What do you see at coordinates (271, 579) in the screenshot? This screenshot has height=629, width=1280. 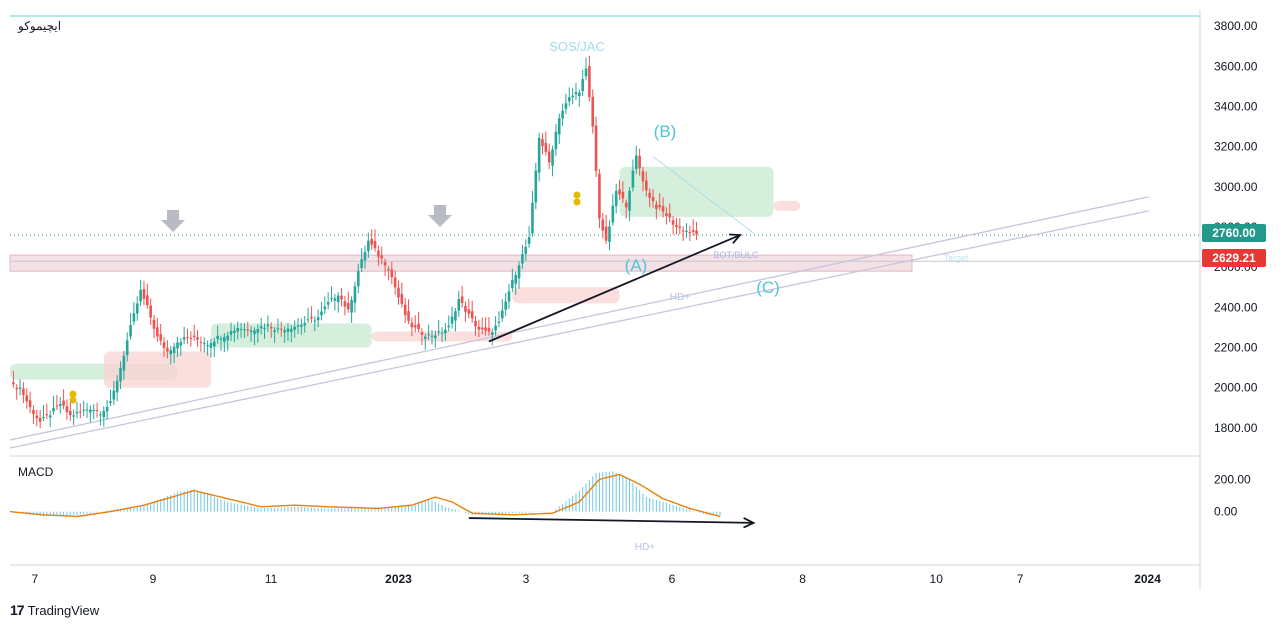 I see `time-tick-label: 11` at bounding box center [271, 579].